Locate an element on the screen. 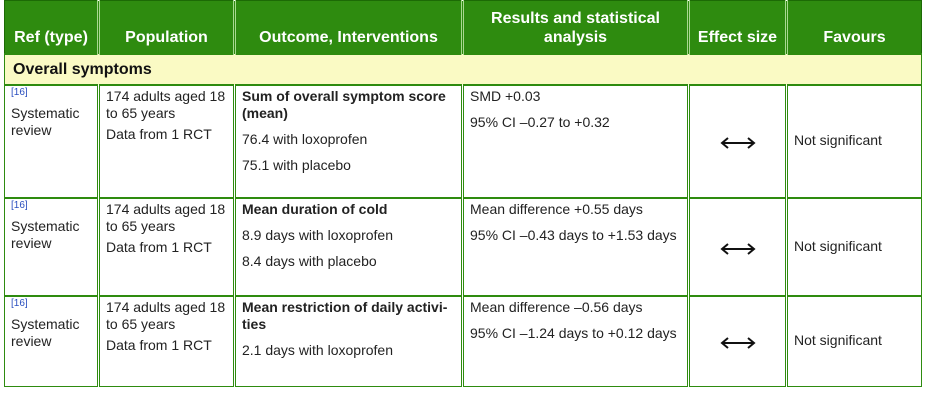 This screenshot has height=405, width=925. intervention-text: 8.4 days with placebo is located at coordinates (309, 261).